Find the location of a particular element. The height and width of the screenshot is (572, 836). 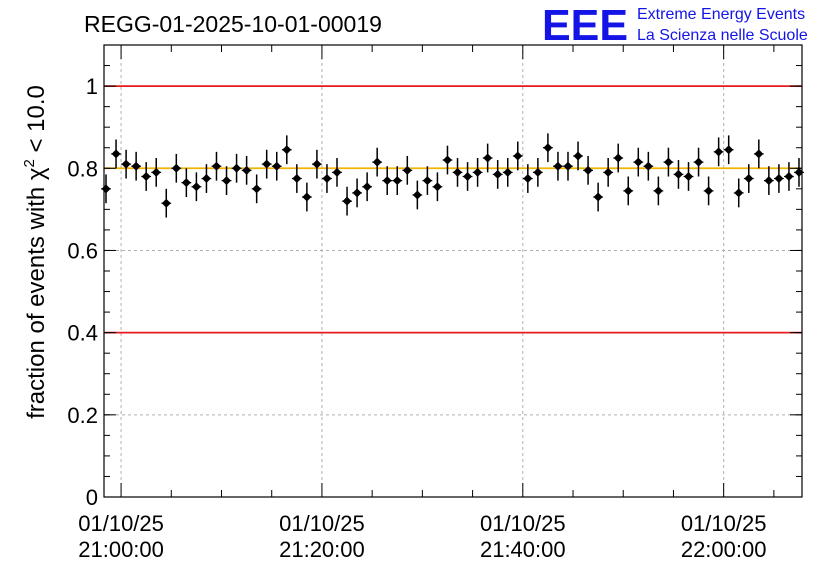

y-tick-labels: 0 0.2 0.4 0.6 0.8 1 is located at coordinates (82, 292).